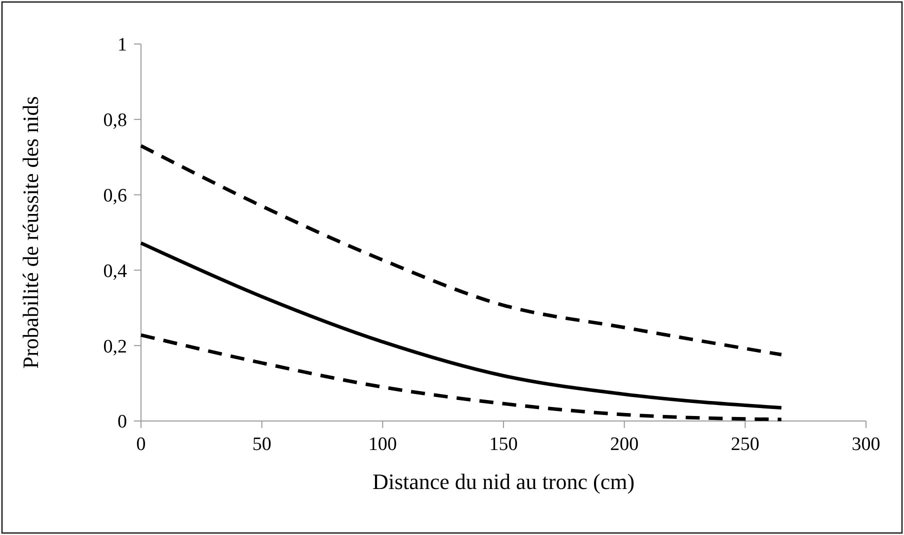 The width and height of the screenshot is (904, 535). Describe the element at coordinates (262, 444) in the screenshot. I see `x-tick-label: 50` at that location.